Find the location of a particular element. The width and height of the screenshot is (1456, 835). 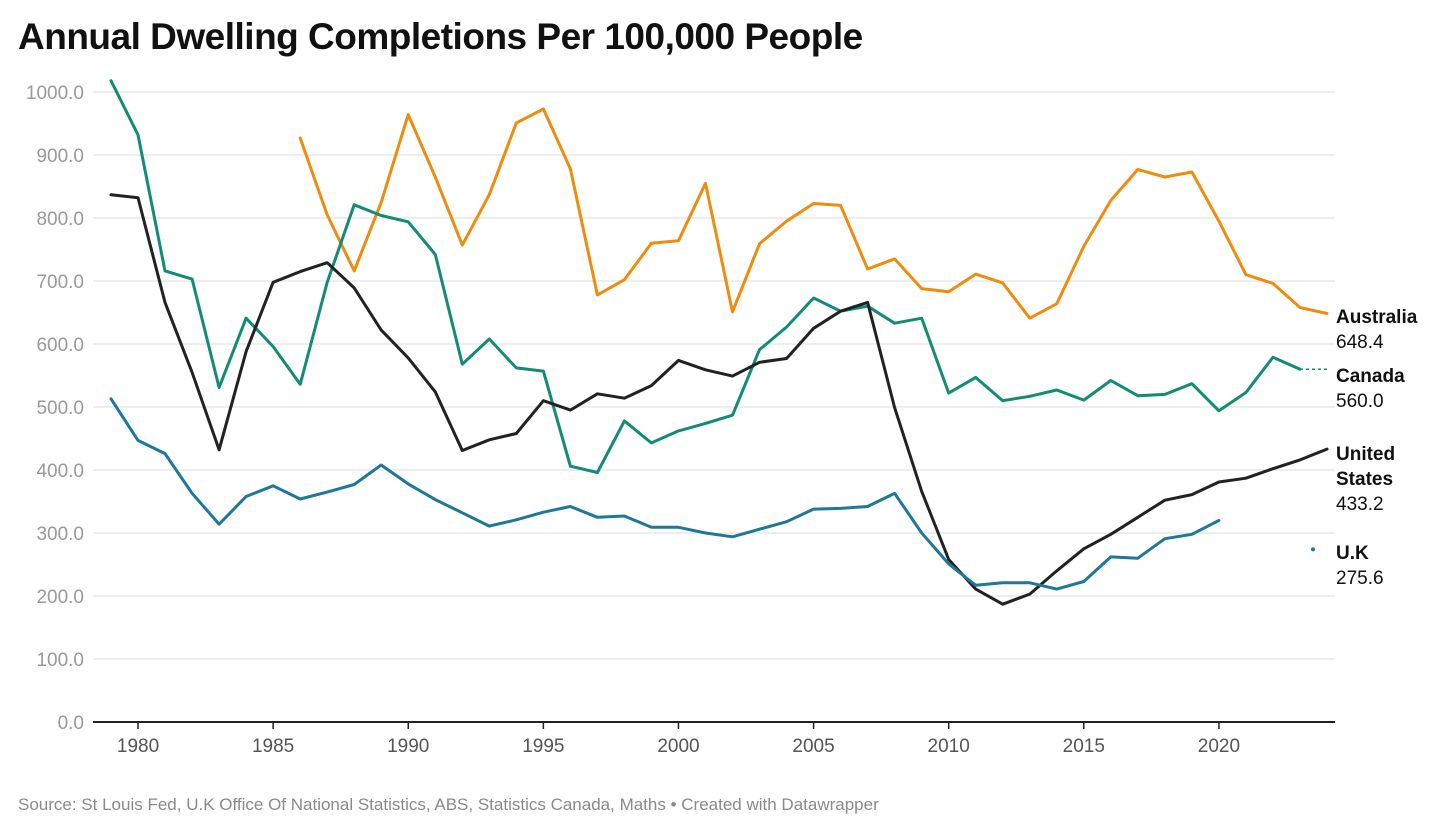

series-end-value-canada: 560.0 is located at coordinates (1360, 401).